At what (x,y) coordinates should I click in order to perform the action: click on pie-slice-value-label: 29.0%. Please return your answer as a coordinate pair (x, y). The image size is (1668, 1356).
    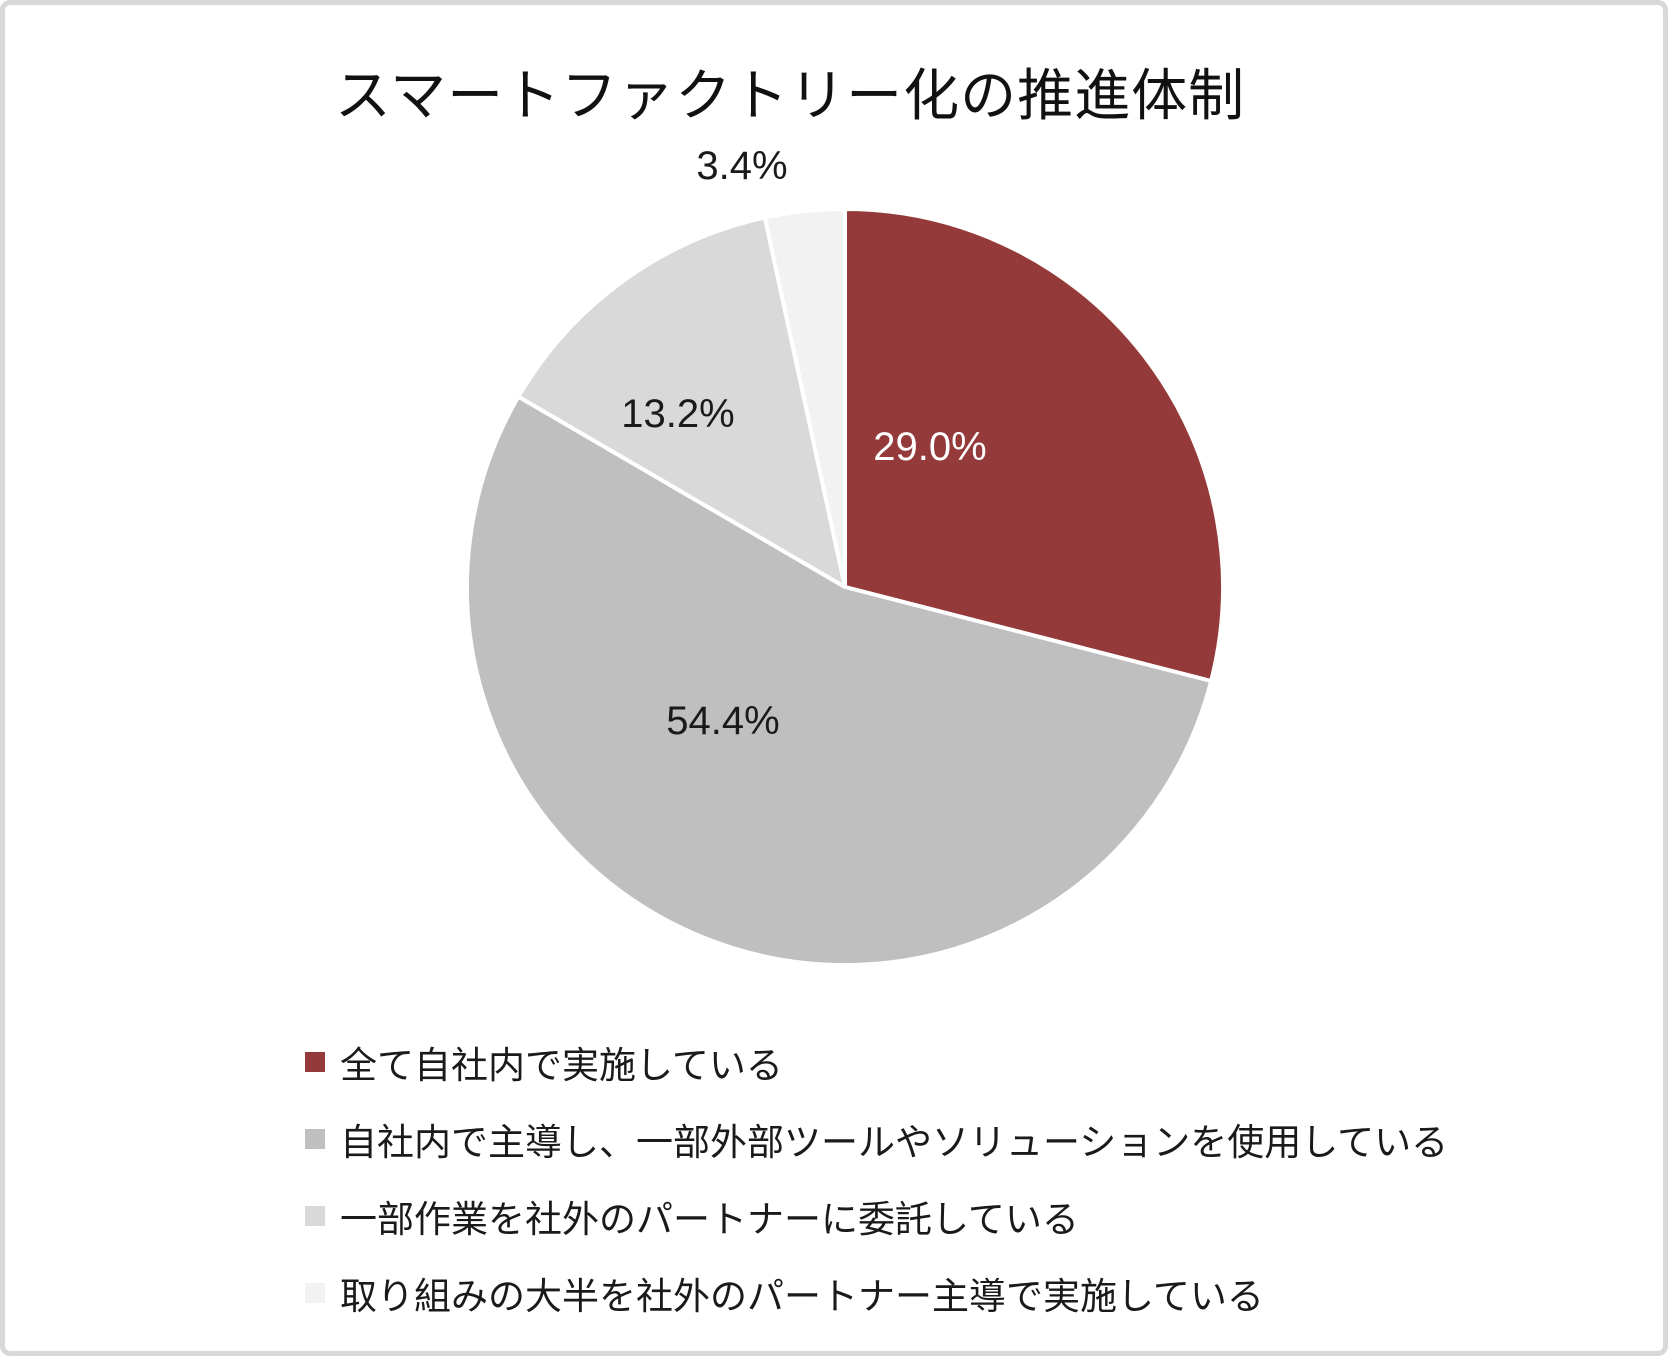
    Looking at the image, I should click on (929, 447).